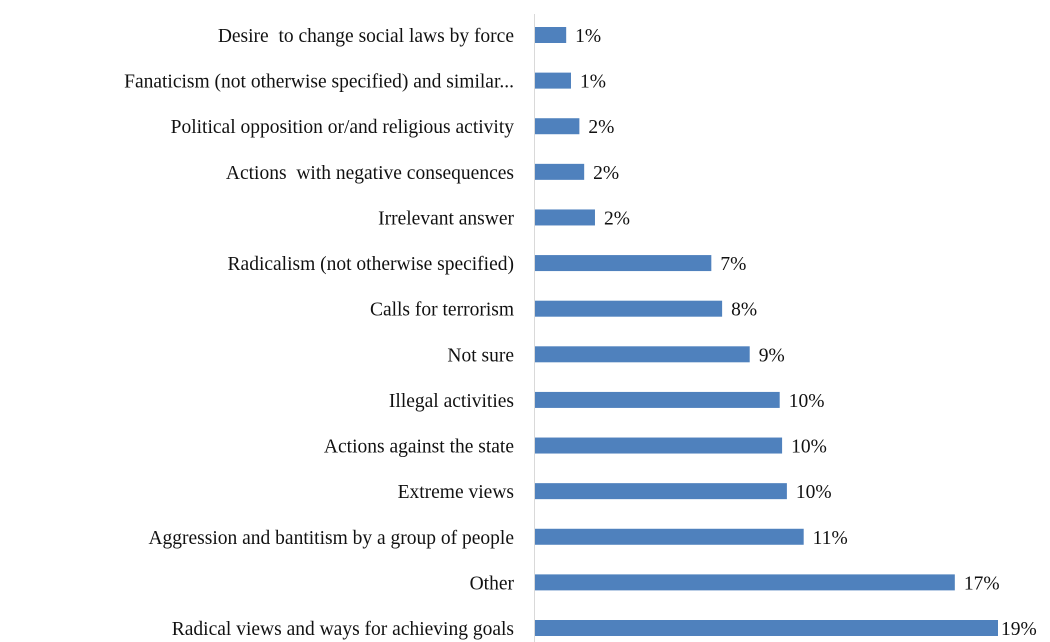 This screenshot has height=642, width=1050. What do you see at coordinates (744, 310) in the screenshot?
I see `value-label: 8%` at bounding box center [744, 310].